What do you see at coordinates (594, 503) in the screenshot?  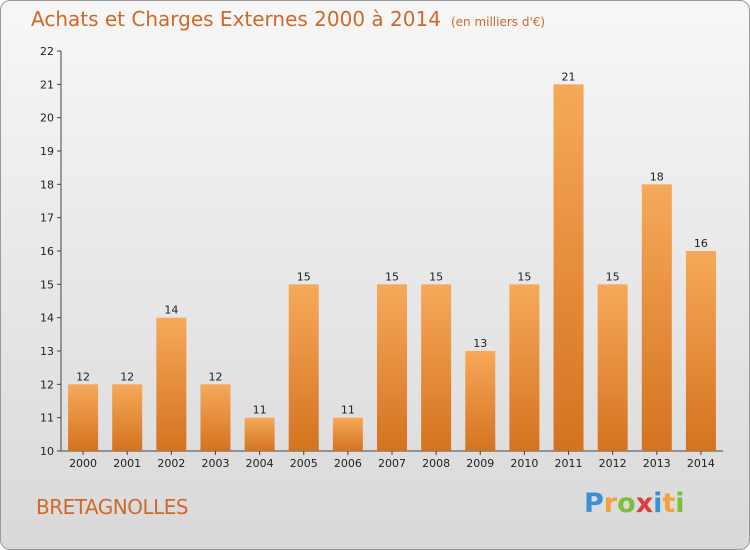 I see `logo-letter: P` at bounding box center [594, 503].